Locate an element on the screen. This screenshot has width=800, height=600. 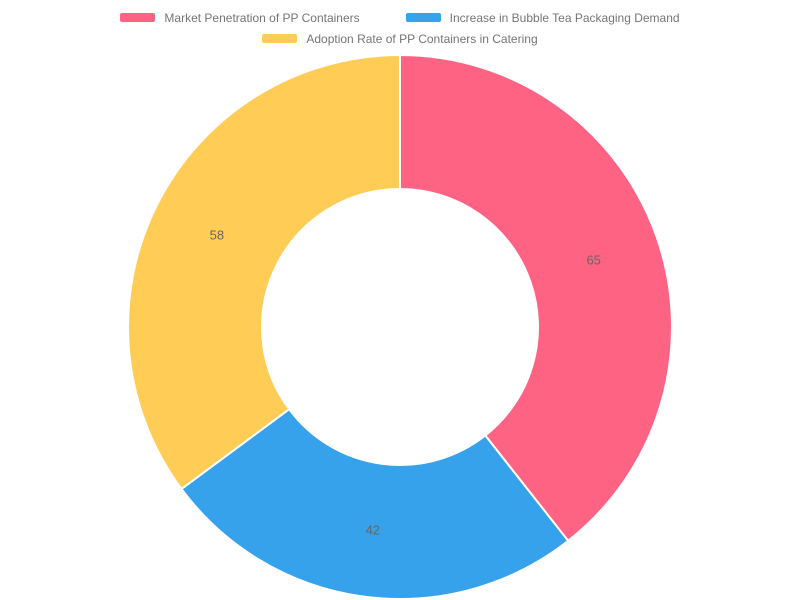
legend-item-bubble-tea-demand: Increase in Bubble Tea Packaging Demand is located at coordinates (542, 17).